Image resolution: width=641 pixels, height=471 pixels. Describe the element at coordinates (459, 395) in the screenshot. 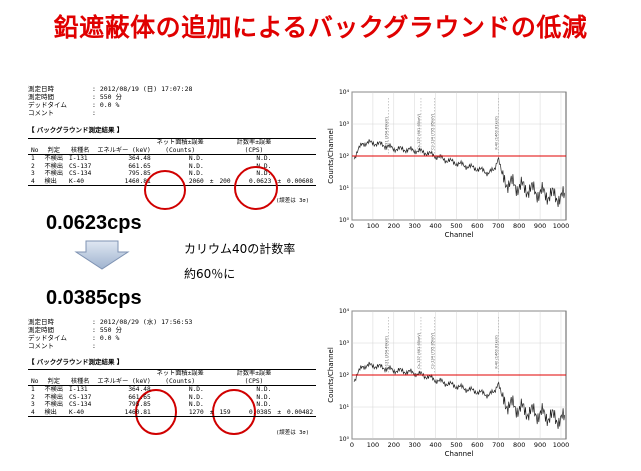

I see `spectrum-series-line` at that location.